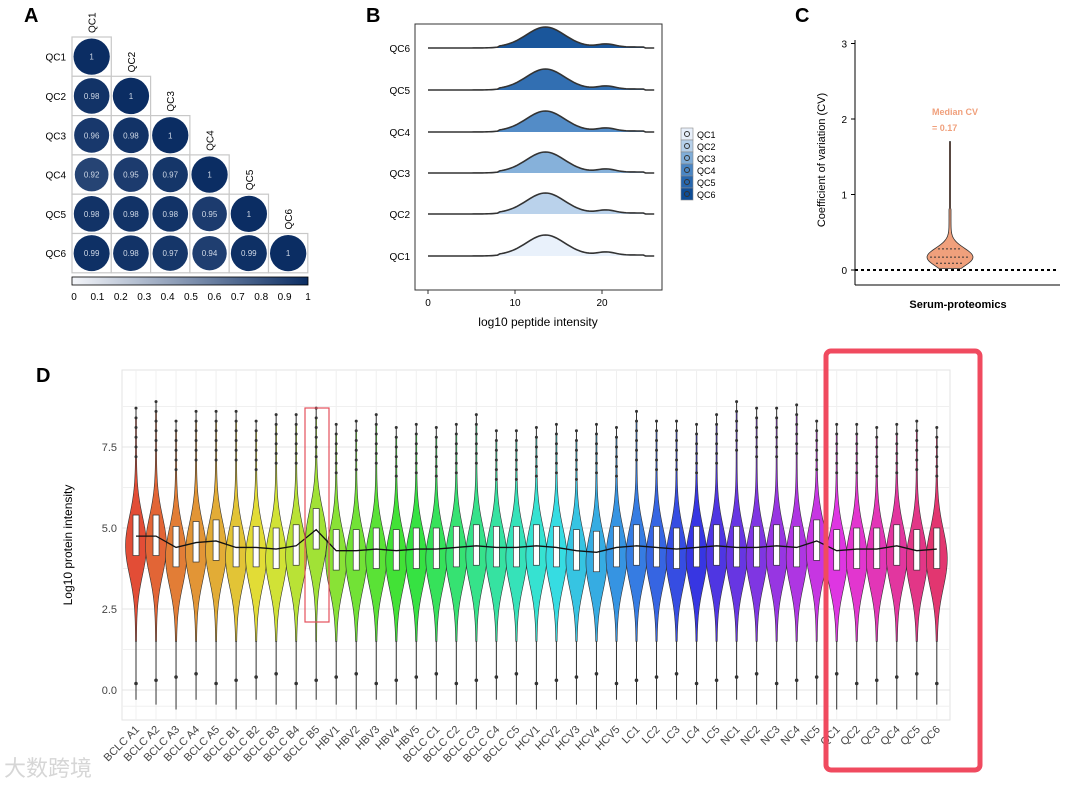 The image size is (1080, 788). Describe the element at coordinates (211, 140) in the screenshot. I see `column-label: QC4` at that location.